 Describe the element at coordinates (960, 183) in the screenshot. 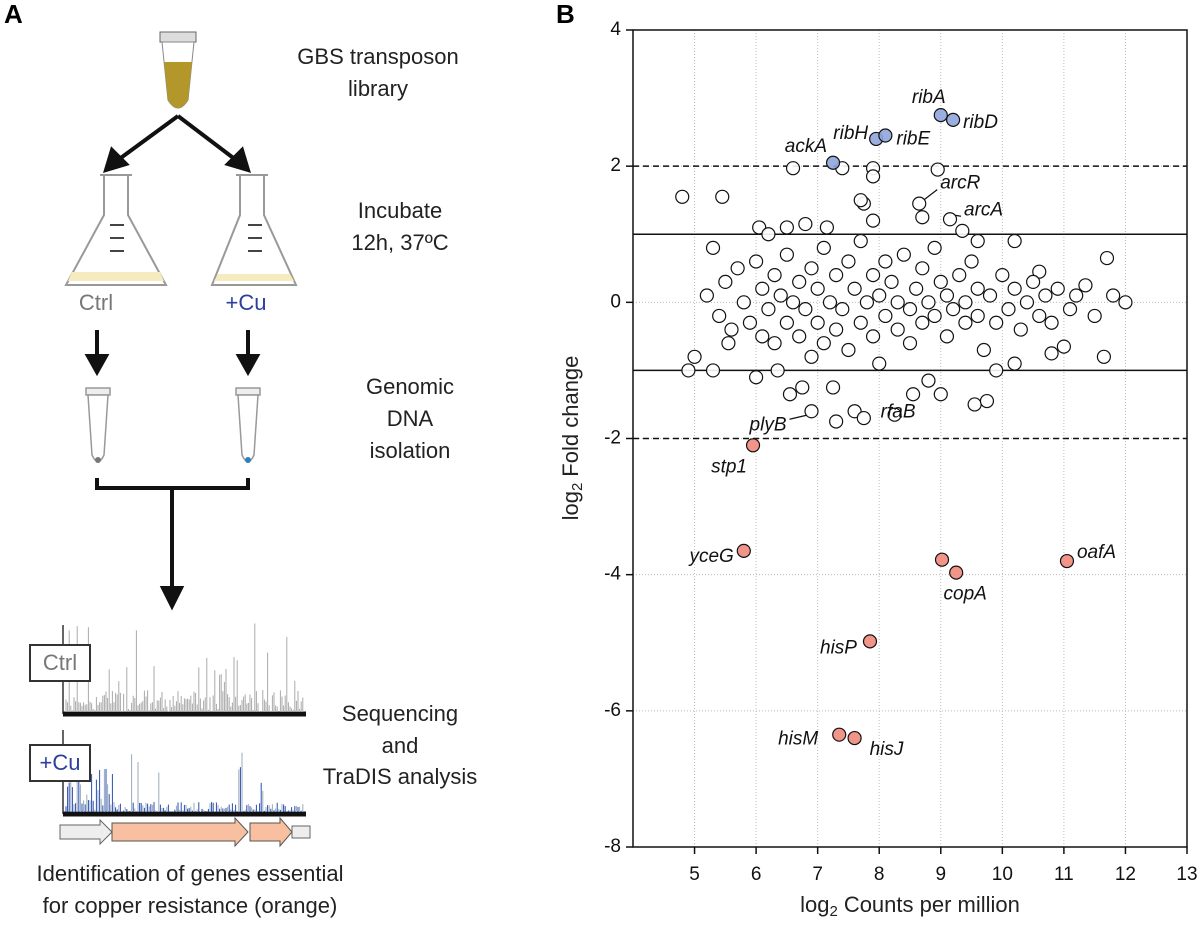

I see `point-label: arcR` at that location.